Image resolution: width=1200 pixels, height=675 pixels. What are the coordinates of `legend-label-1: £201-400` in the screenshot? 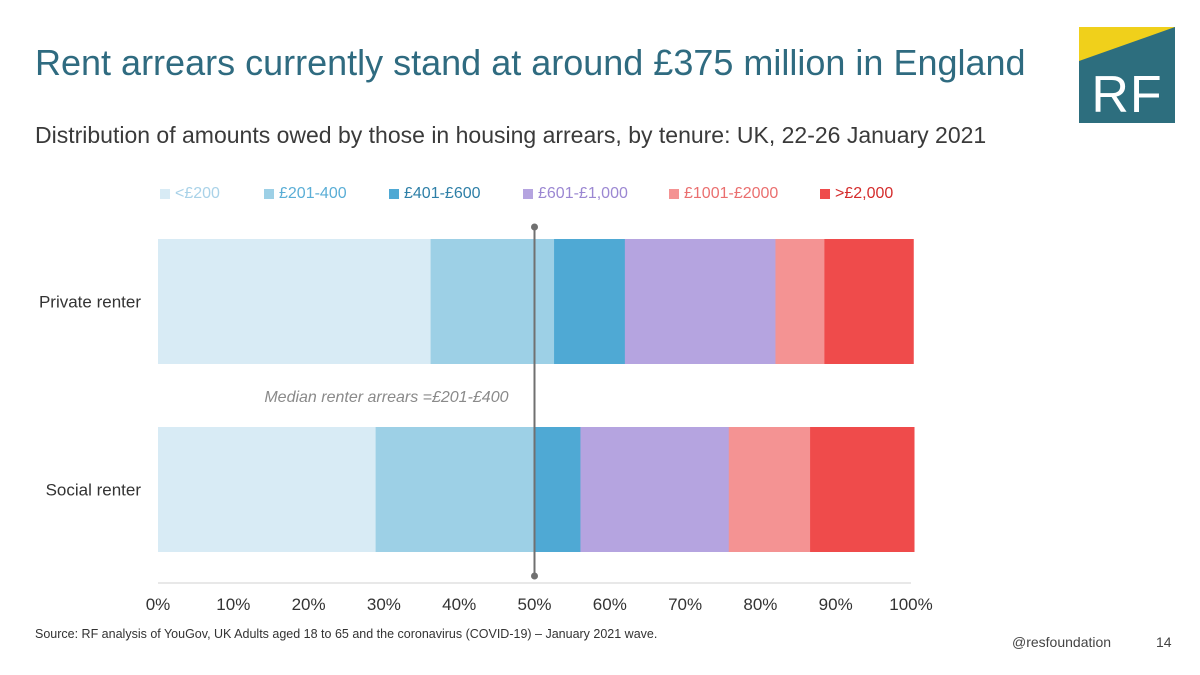 It's located at (313, 193).